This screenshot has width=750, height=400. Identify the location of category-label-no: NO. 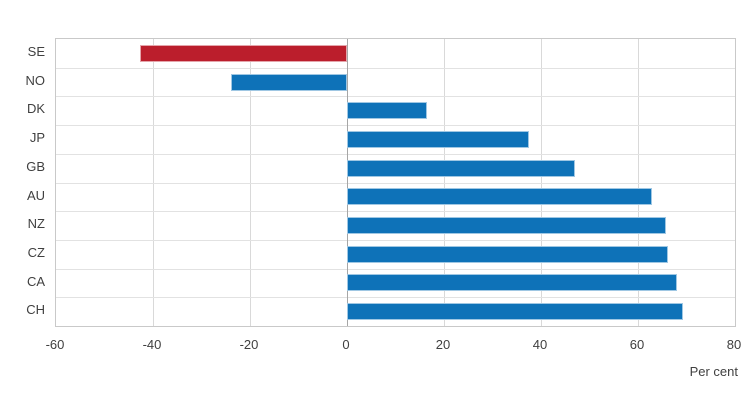
(35, 80).